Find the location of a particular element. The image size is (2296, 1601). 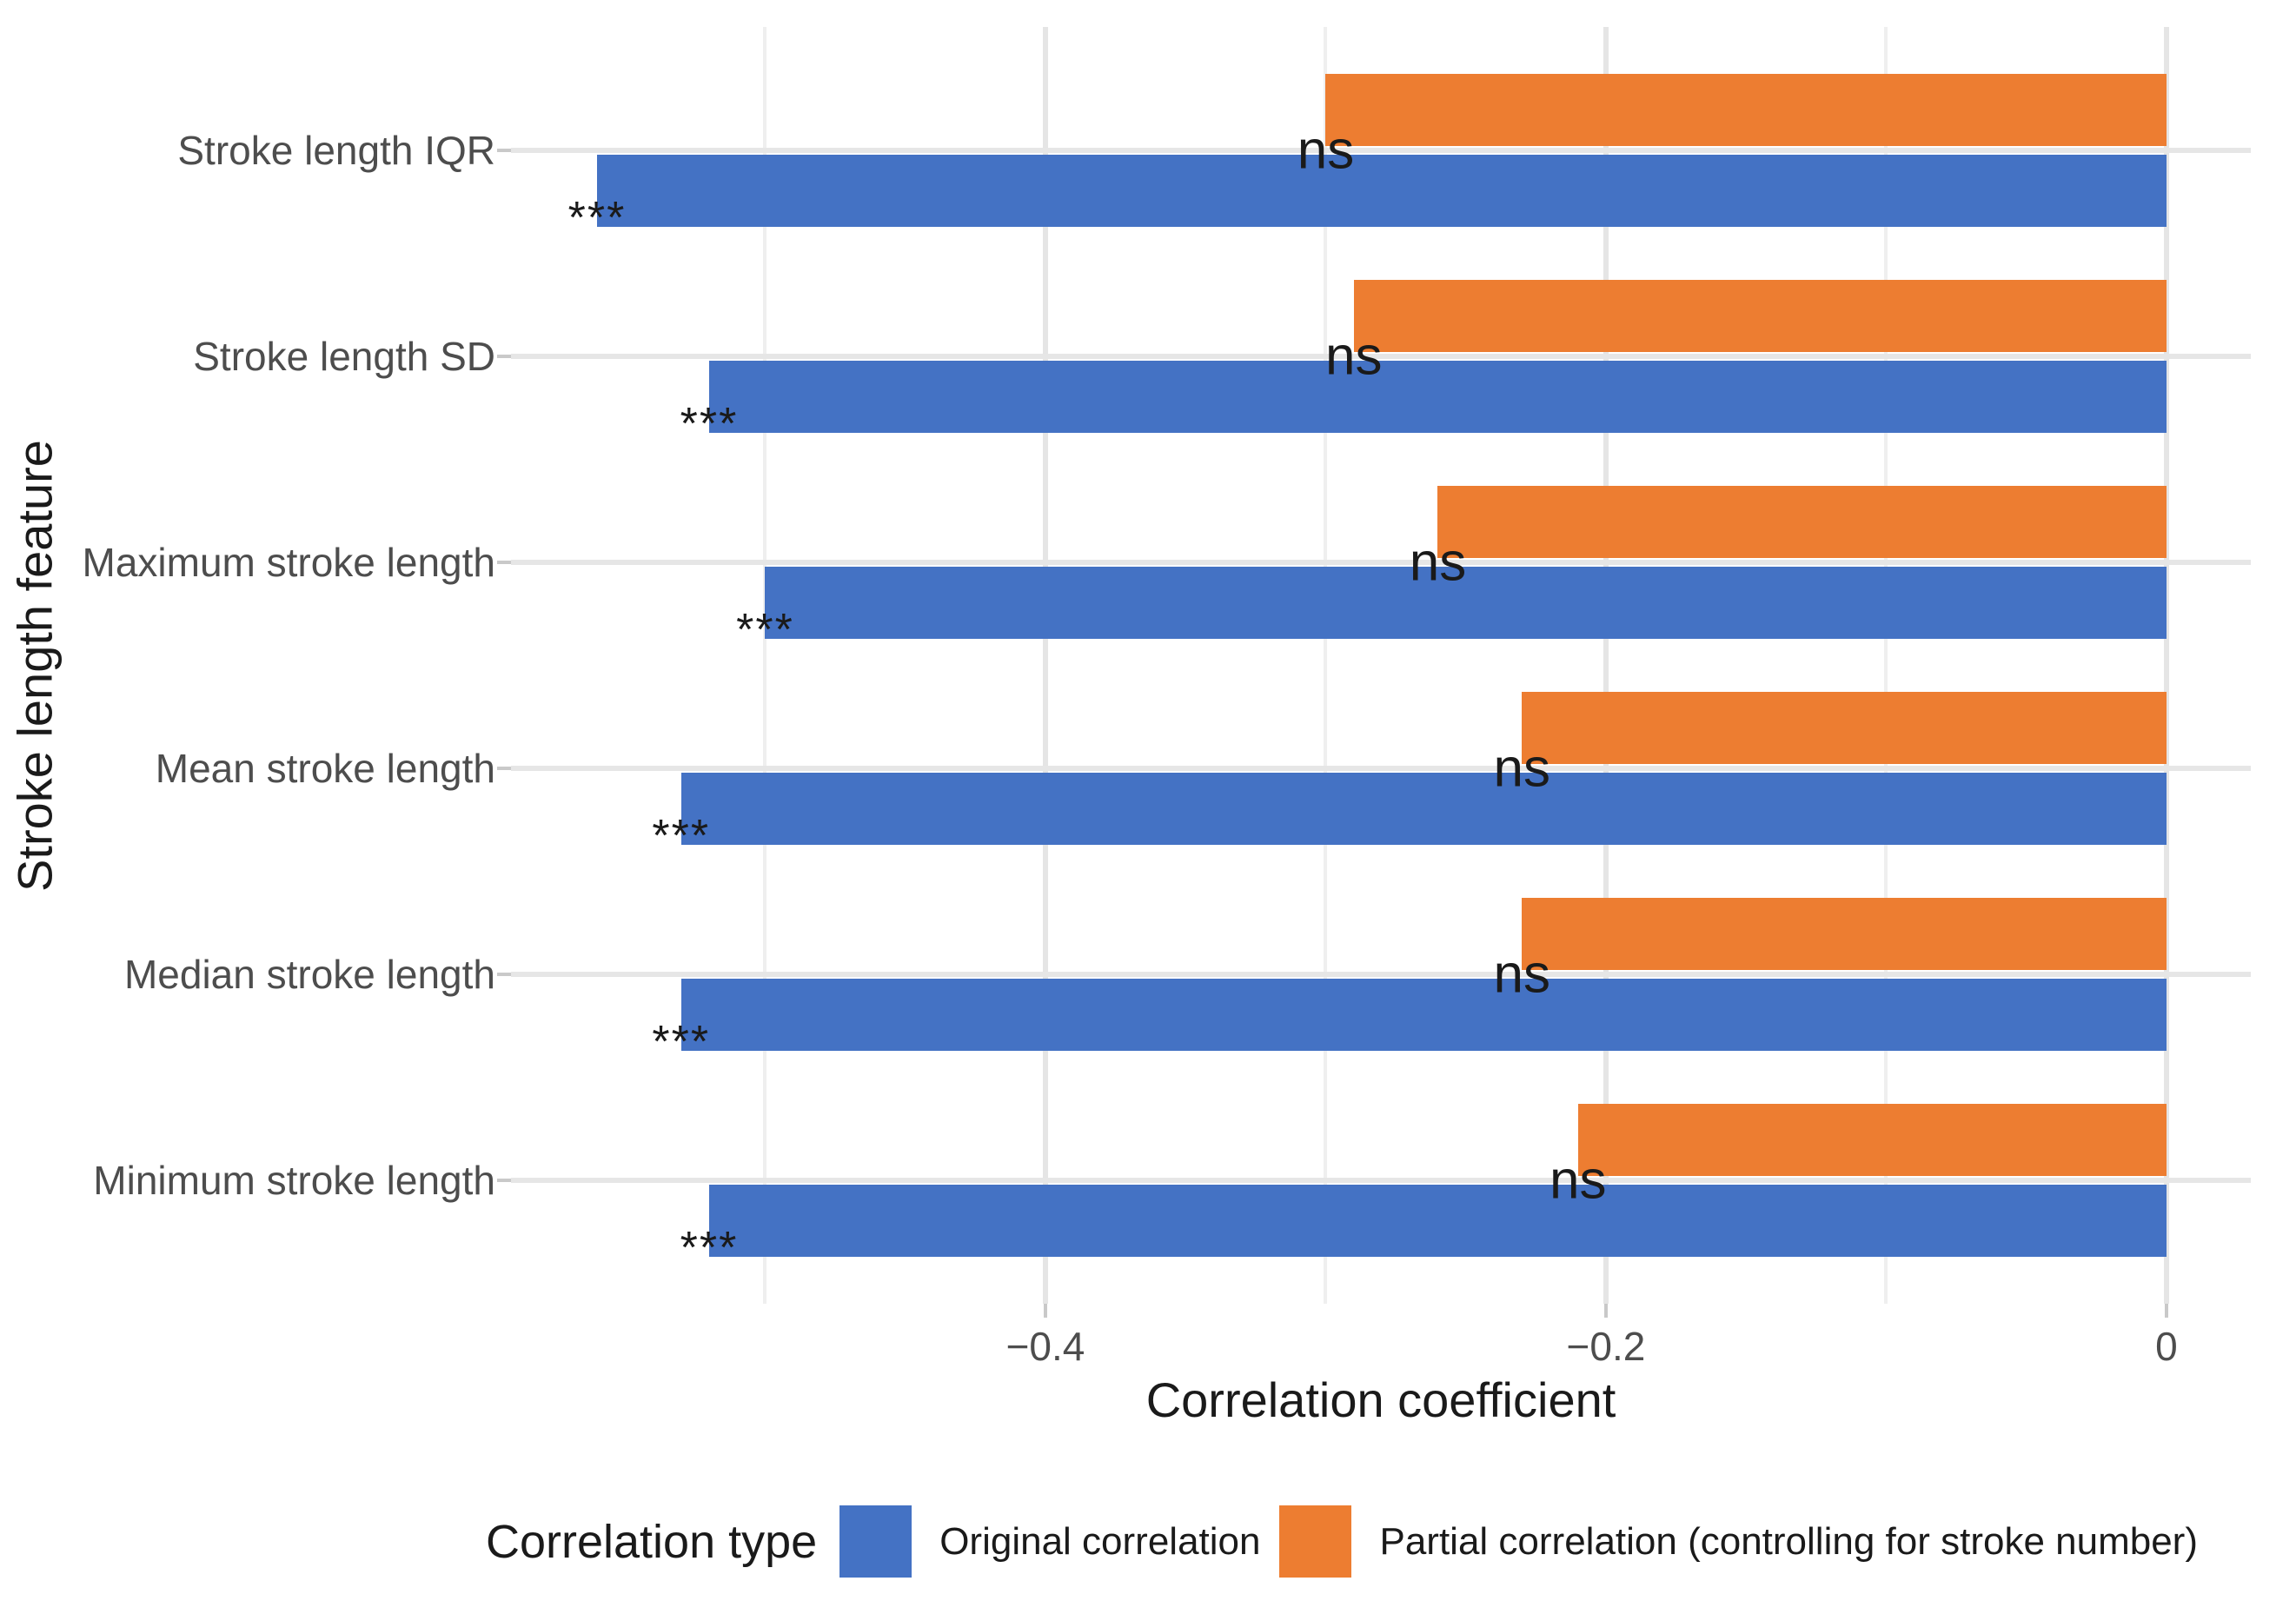

legend-title: Correlation type is located at coordinates (652, 1541).